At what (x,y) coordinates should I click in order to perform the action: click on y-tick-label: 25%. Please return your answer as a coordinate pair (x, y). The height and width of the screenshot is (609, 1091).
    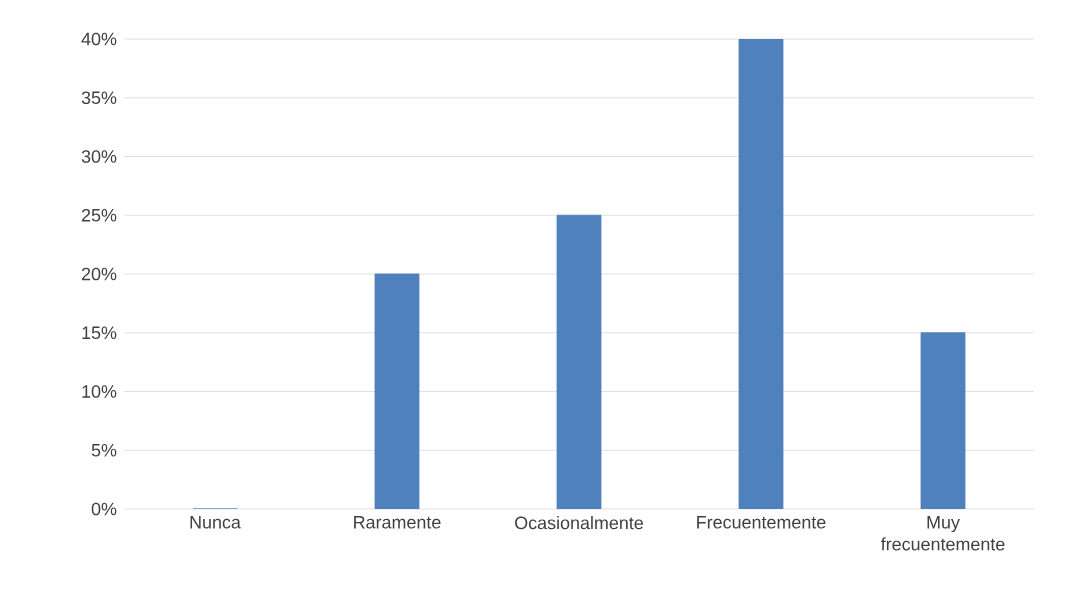
    Looking at the image, I should click on (99, 215).